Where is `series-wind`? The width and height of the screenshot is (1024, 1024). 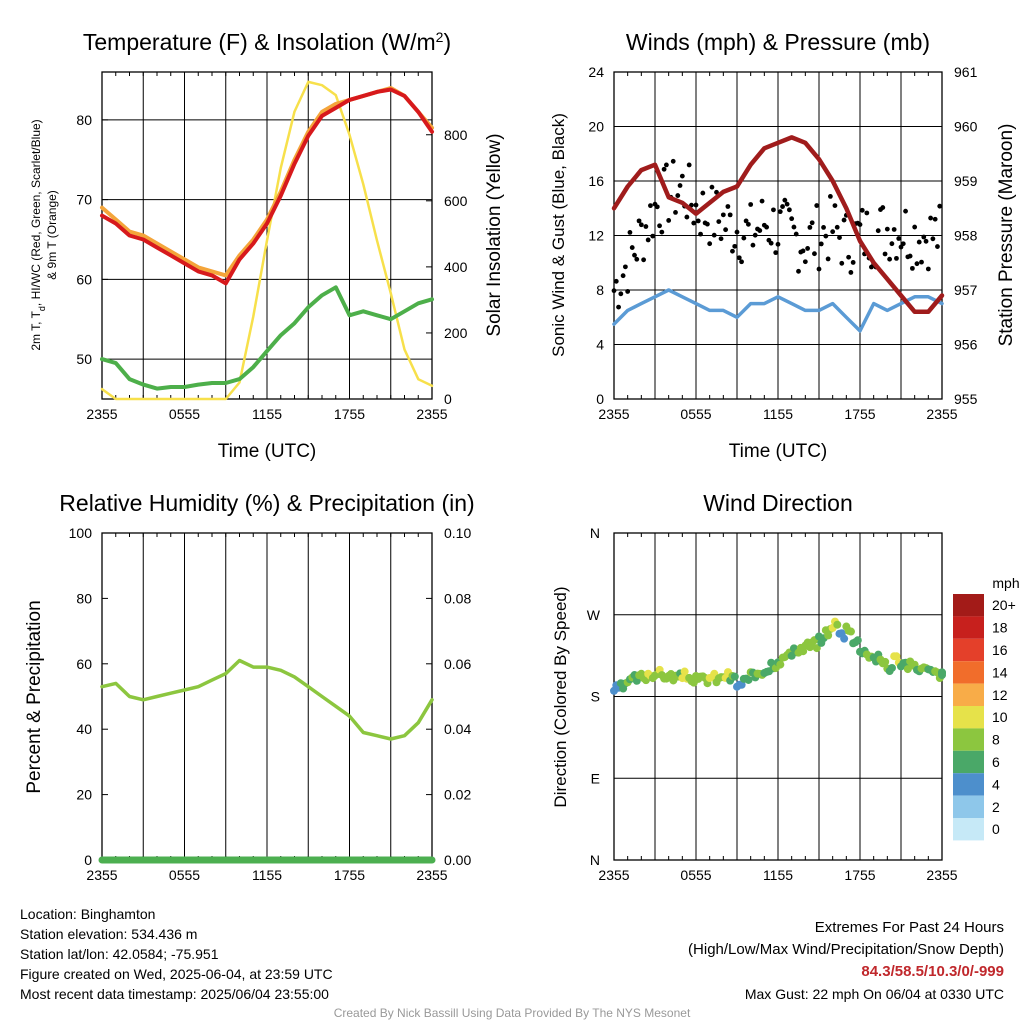 series-wind is located at coordinates (778, 310).